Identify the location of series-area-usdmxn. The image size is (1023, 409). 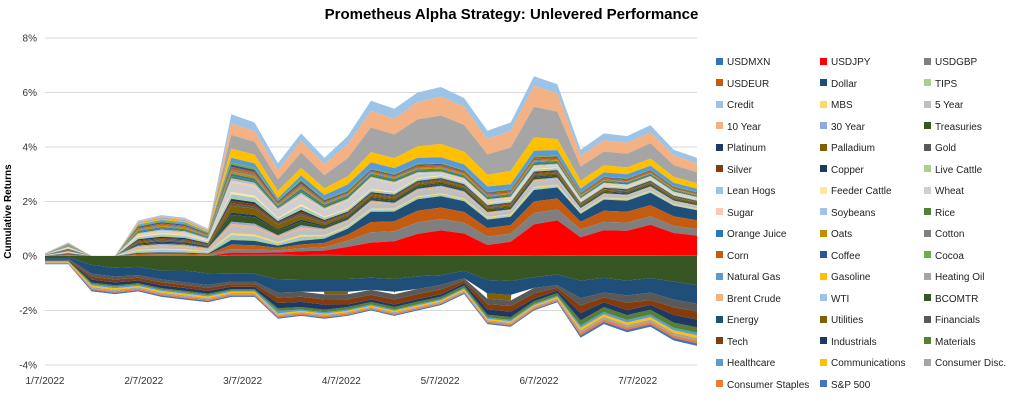
(371, 255).